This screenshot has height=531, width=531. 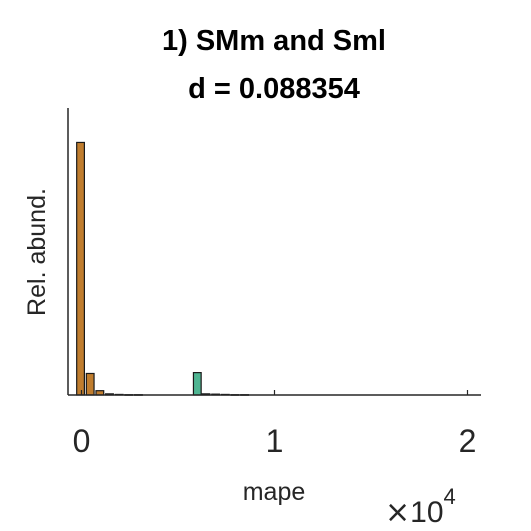 What do you see at coordinates (426, 512) in the screenshot?
I see `multiplier-base: 10` at bounding box center [426, 512].